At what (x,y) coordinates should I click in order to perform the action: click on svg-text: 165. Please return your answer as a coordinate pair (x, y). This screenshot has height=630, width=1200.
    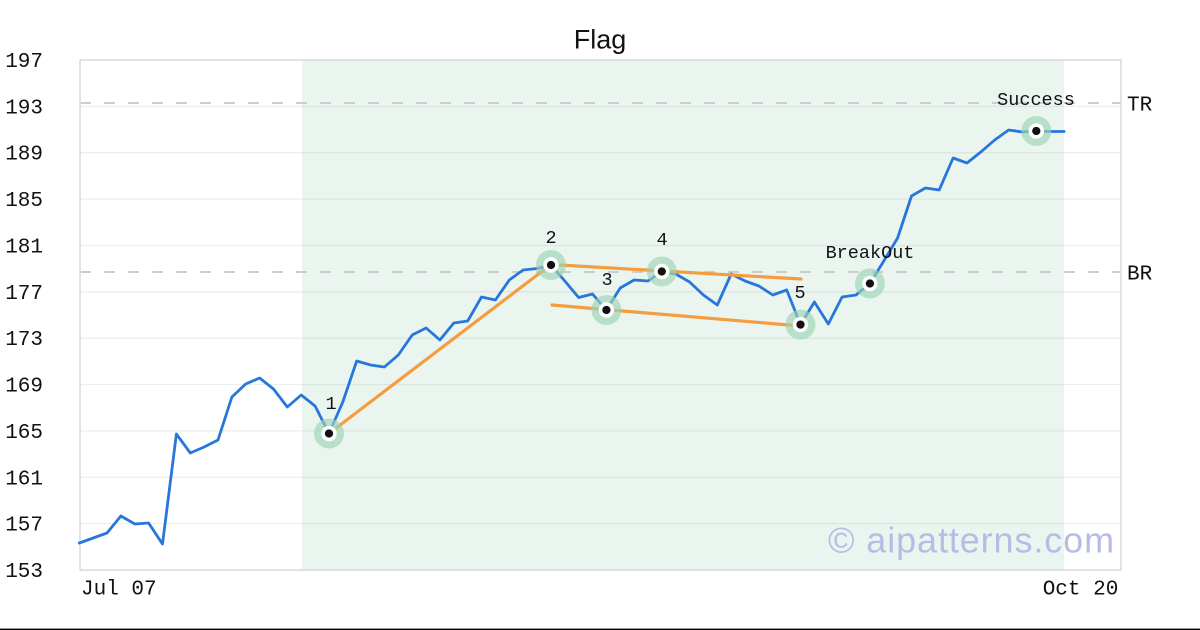
    Looking at the image, I should click on (24, 433).